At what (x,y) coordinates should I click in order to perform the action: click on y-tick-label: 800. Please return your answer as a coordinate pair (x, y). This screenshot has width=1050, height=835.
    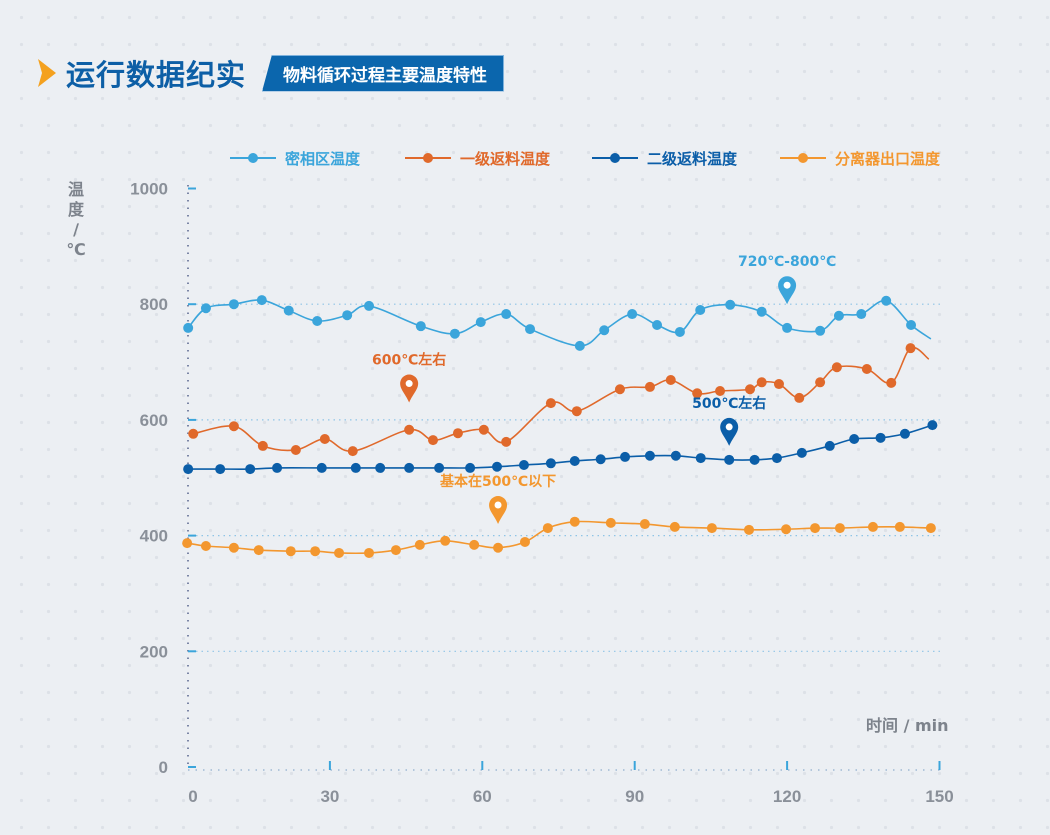
    Looking at the image, I should click on (154, 304).